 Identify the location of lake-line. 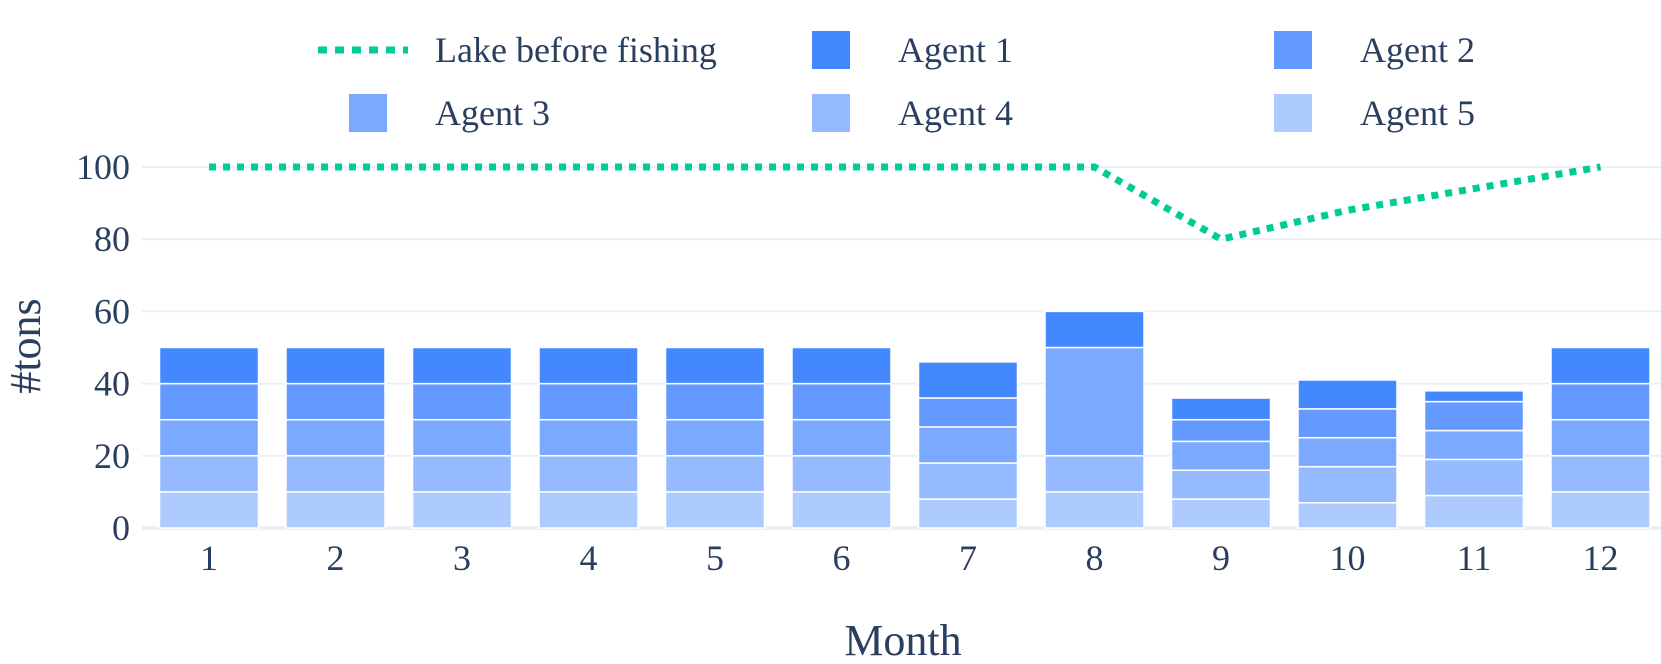
(905, 203).